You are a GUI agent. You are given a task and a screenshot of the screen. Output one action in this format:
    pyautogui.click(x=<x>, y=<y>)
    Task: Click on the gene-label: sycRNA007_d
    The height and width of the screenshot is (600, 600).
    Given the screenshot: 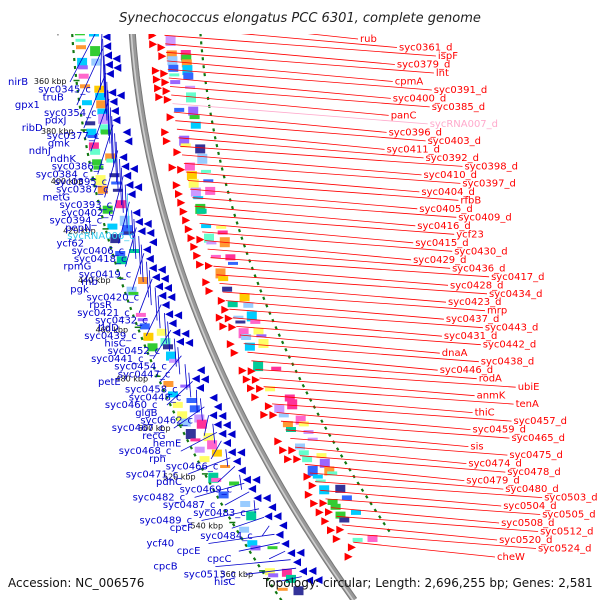 What is the action you would take?
    pyautogui.click(x=464, y=124)
    